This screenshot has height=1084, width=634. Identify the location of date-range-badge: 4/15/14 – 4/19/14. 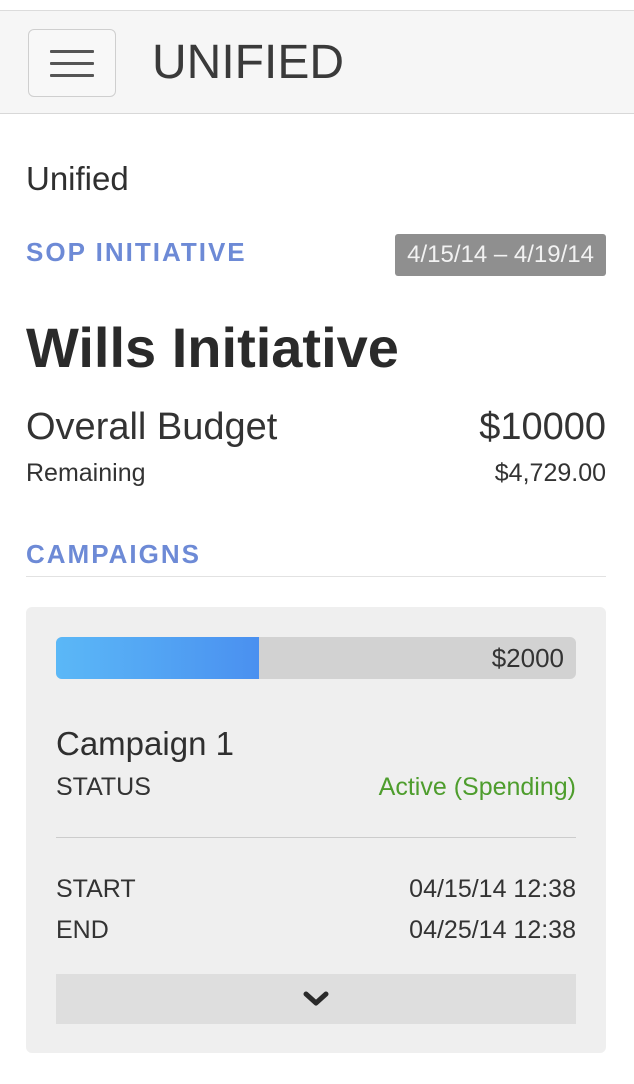
(500, 255).